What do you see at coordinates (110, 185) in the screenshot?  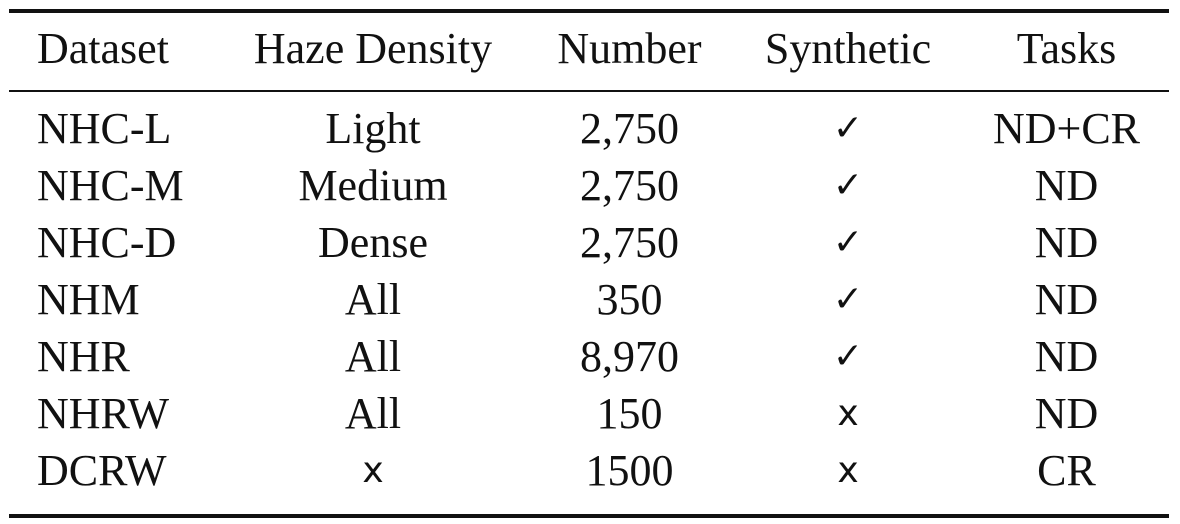 I see `cell-dataset: NHC-M` at bounding box center [110, 185].